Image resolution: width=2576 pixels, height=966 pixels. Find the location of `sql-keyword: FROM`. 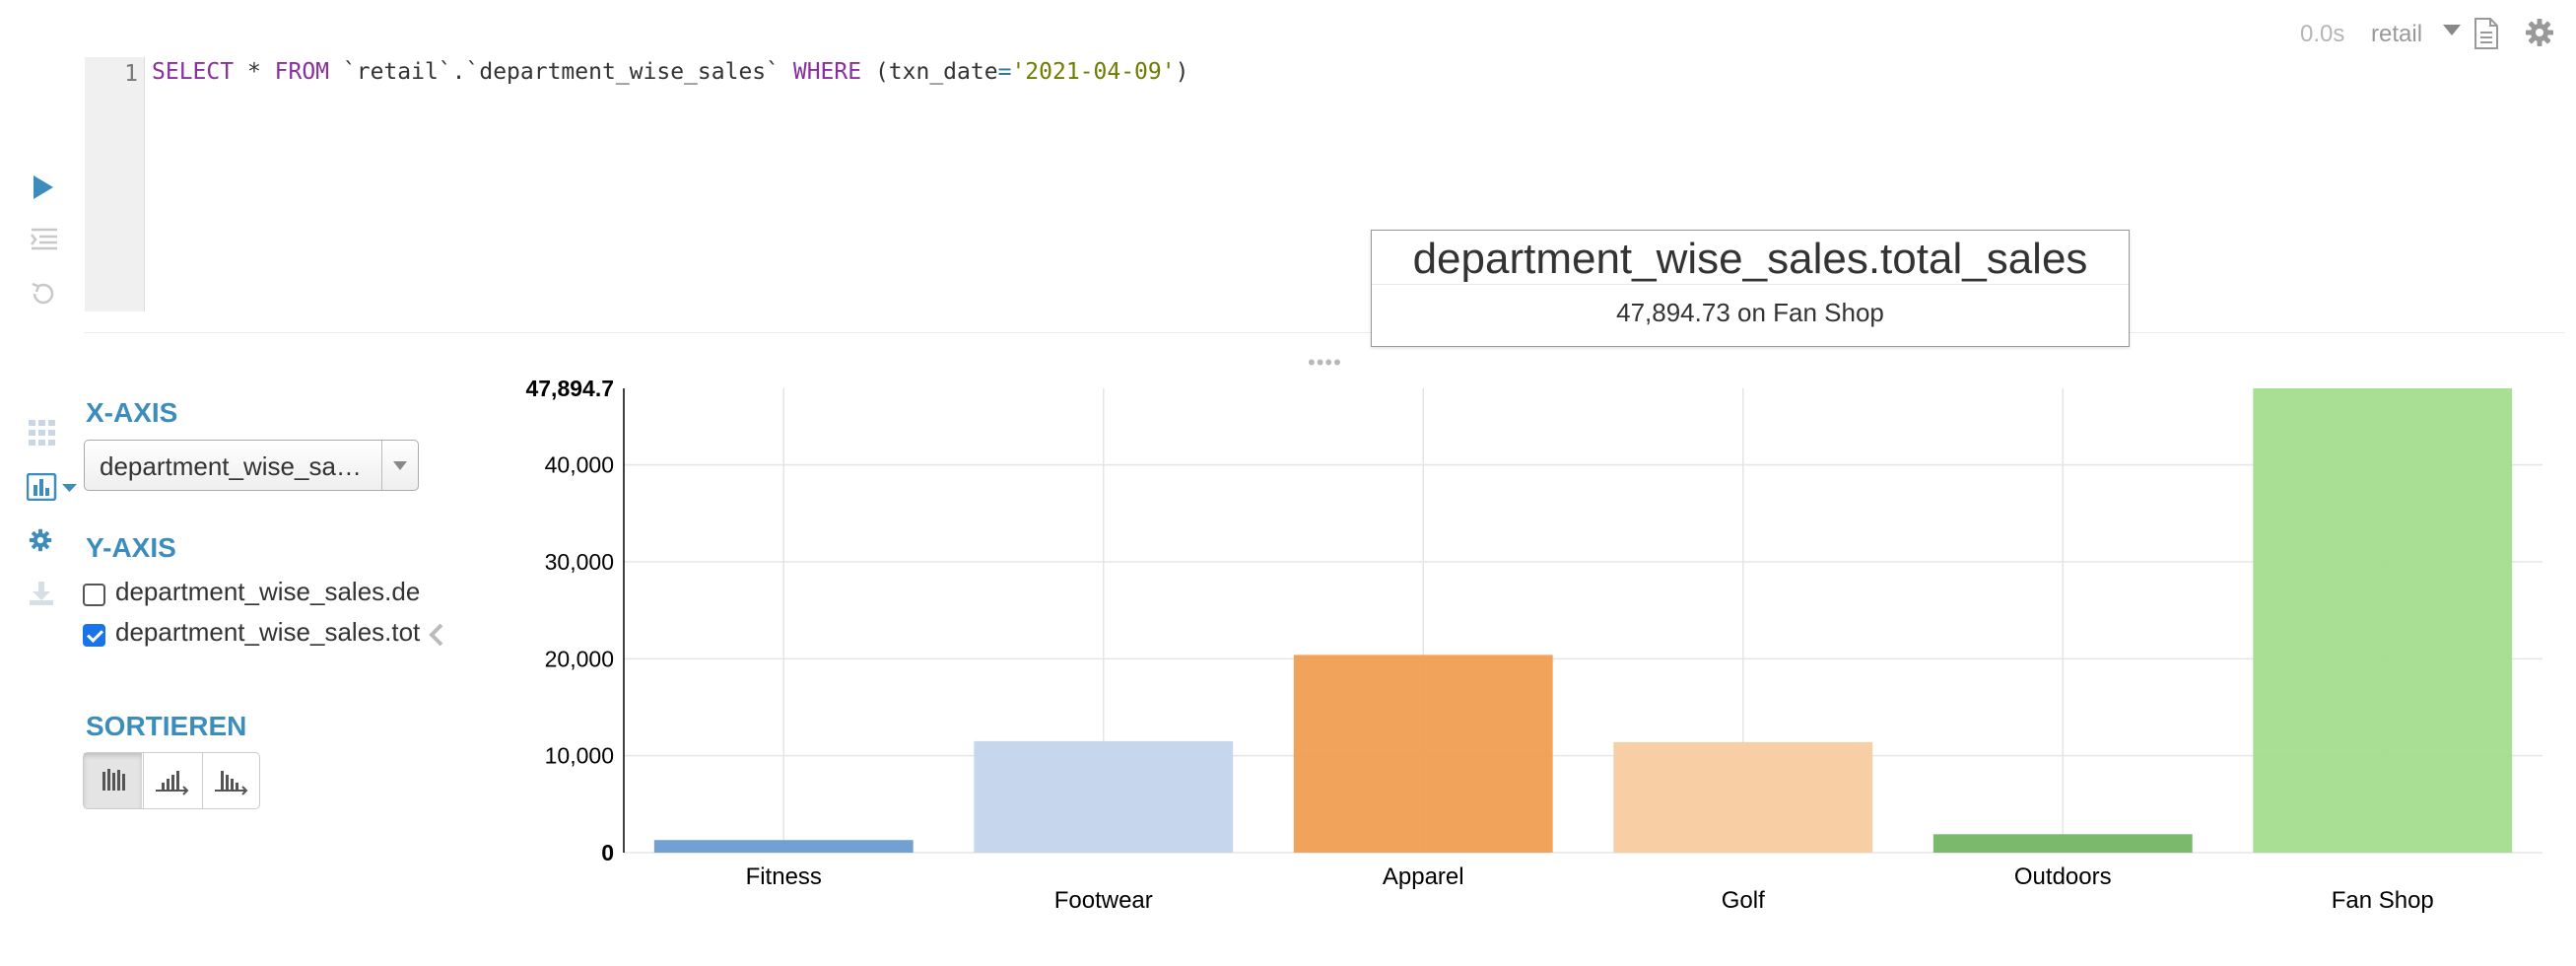

sql-keyword: FROM is located at coordinates (302, 72).